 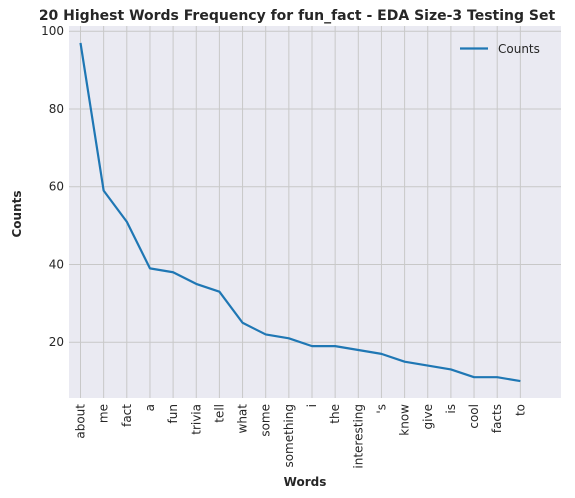 I want to click on x-tick-label: to, so click(x=520, y=410).